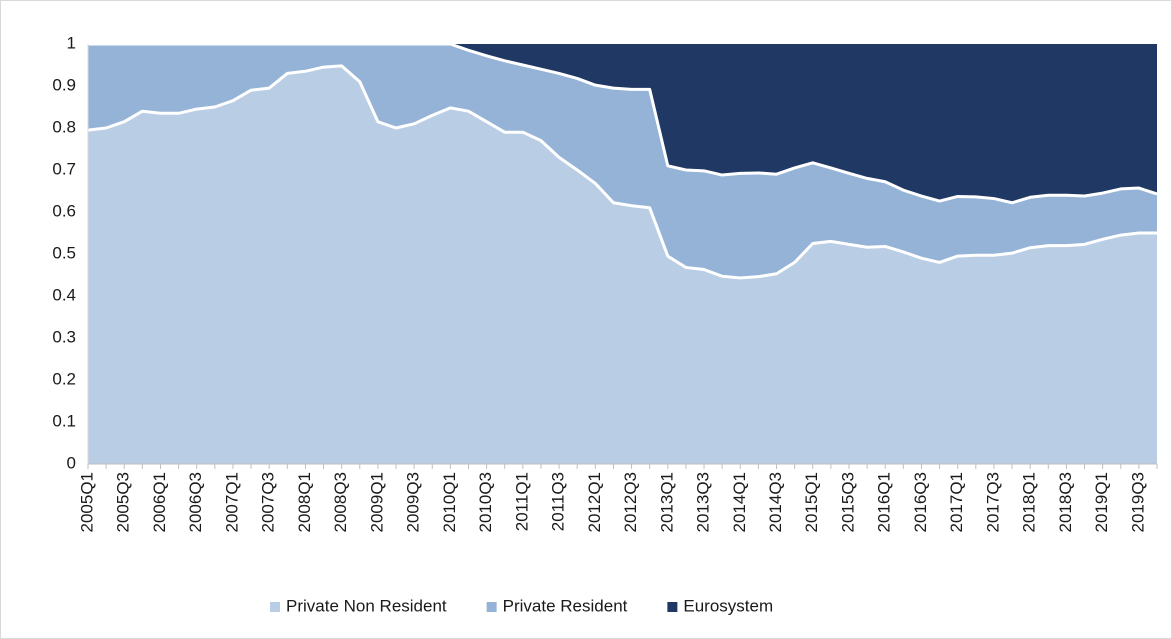 The height and width of the screenshot is (639, 1172). Describe the element at coordinates (195, 502) in the screenshot. I see `x-tick-label: 2006Q3` at that location.